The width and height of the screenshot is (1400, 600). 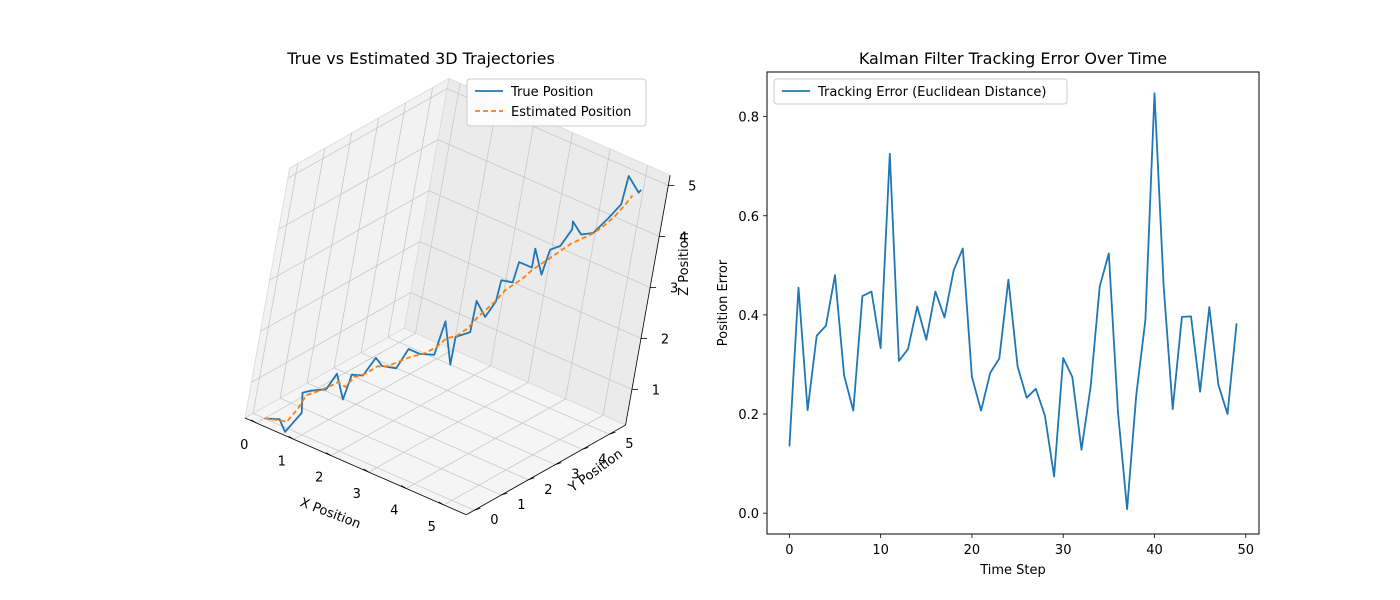 What do you see at coordinates (394, 511) in the screenshot?
I see `x-tick-label-3d: 4` at bounding box center [394, 511].